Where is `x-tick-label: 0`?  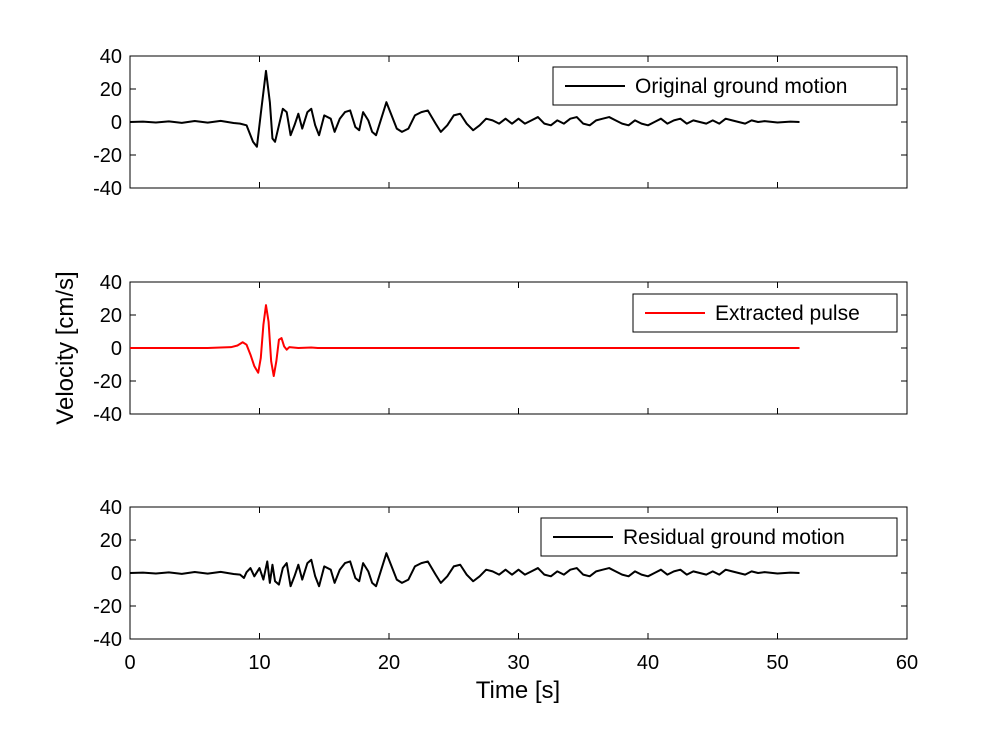 x-tick-label: 0 is located at coordinates (129, 663).